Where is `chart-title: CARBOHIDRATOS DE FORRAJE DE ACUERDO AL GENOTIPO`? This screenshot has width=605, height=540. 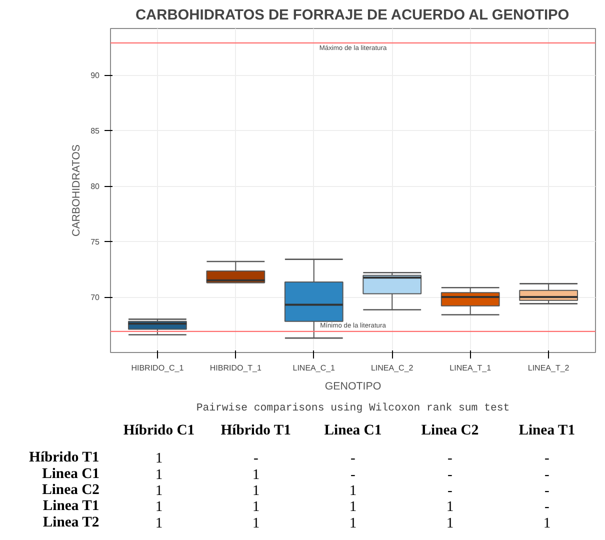 chart-title: CARBOHIDRATOS DE FORRAJE DE ACUERDO AL GENOTIPO is located at coordinates (352, 16).